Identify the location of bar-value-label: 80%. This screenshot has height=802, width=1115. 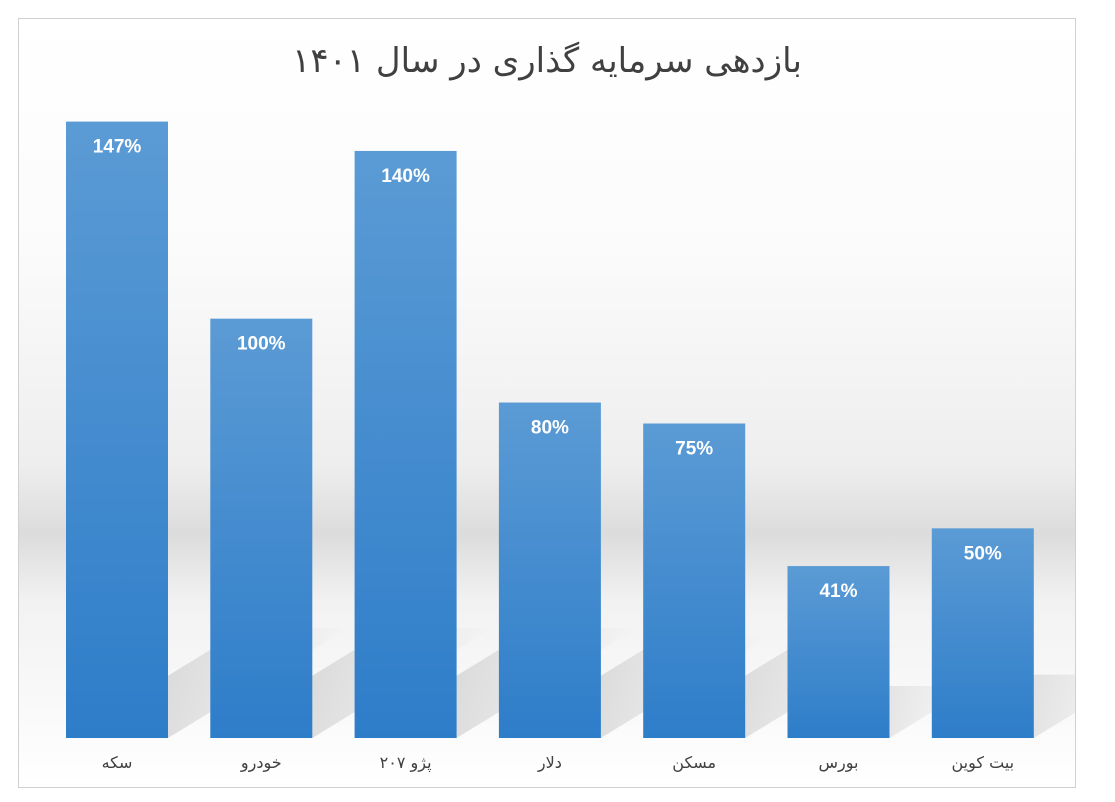
(550, 428).